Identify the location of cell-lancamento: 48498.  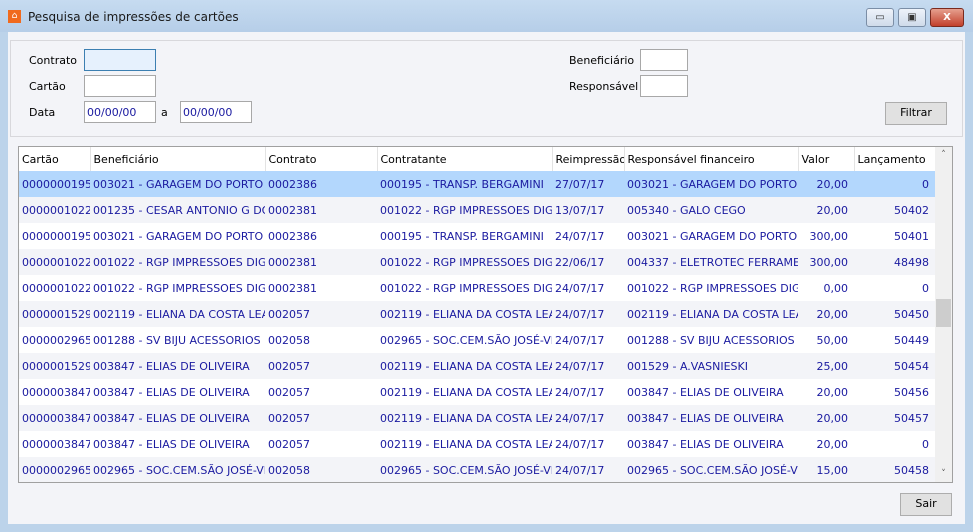
(894, 262).